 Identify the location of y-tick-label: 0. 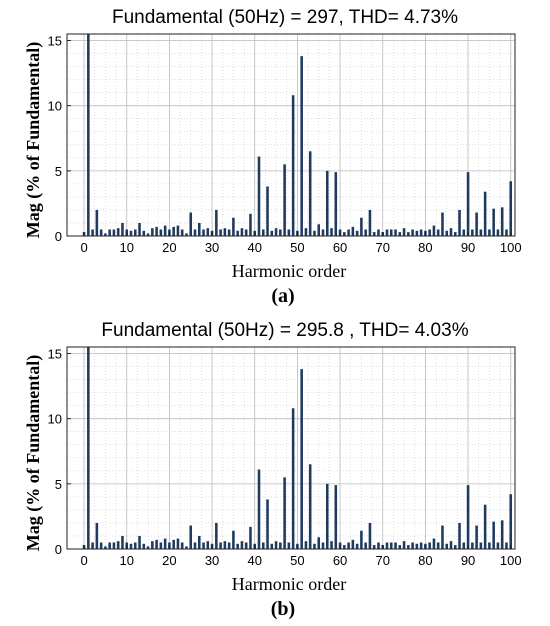
(58, 549).